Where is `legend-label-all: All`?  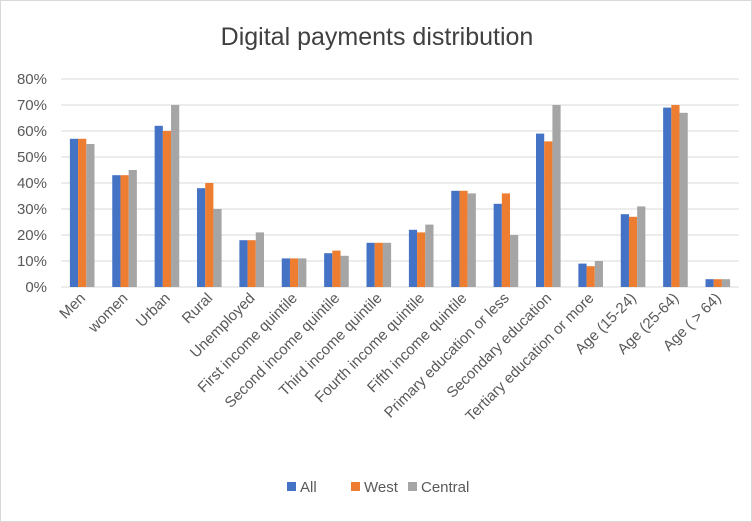 legend-label-all: All is located at coordinates (308, 487).